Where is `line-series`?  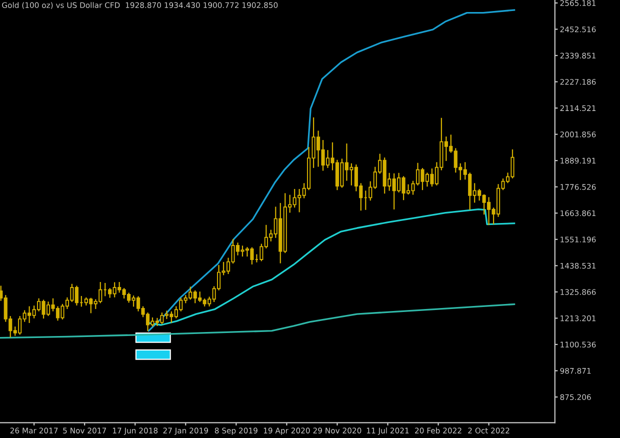 line-series is located at coordinates (258, 321).